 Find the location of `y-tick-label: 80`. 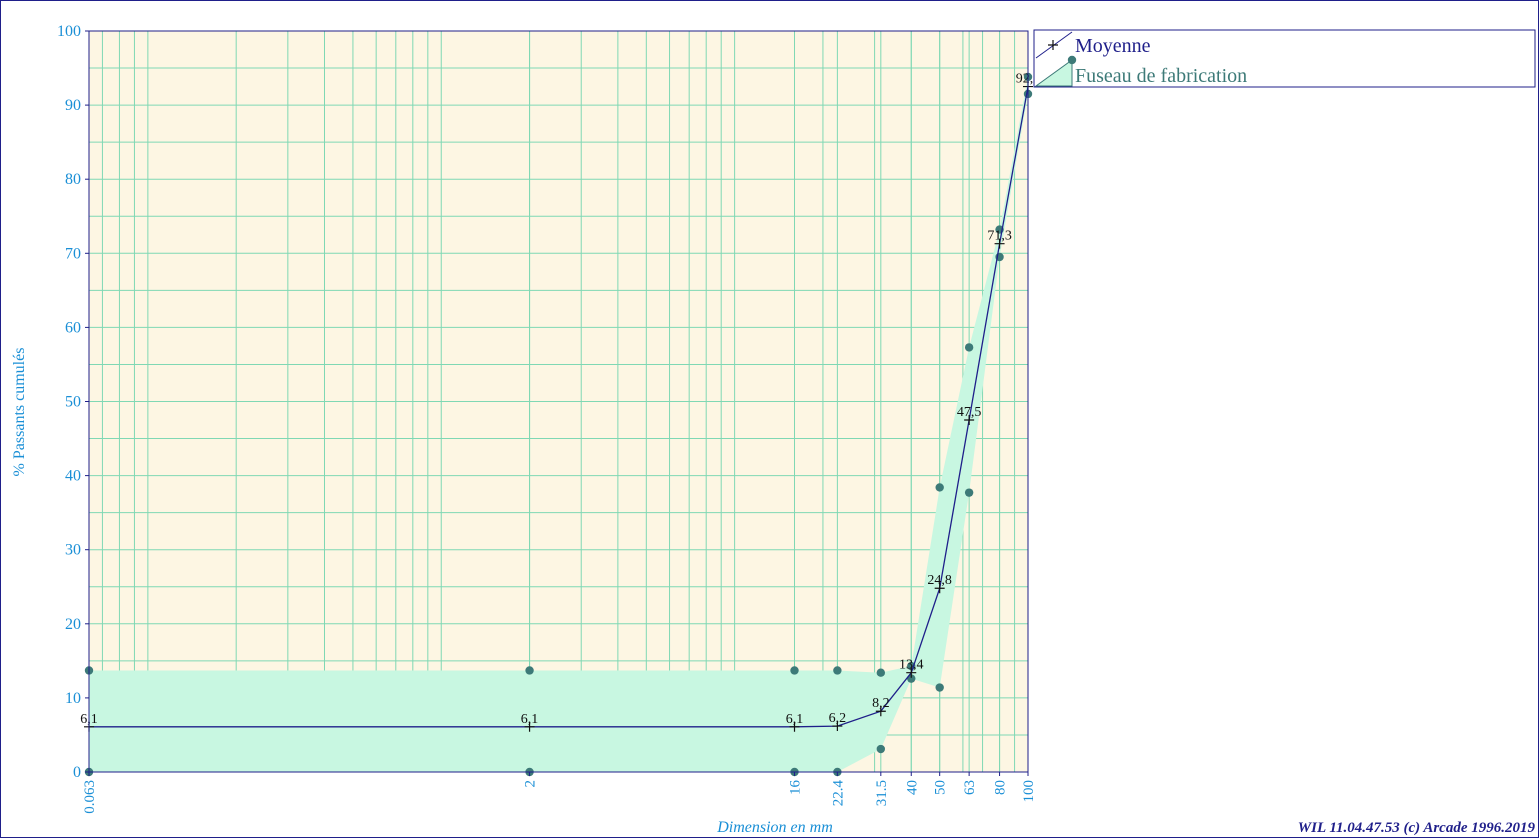

y-tick-label: 80 is located at coordinates (73, 179).